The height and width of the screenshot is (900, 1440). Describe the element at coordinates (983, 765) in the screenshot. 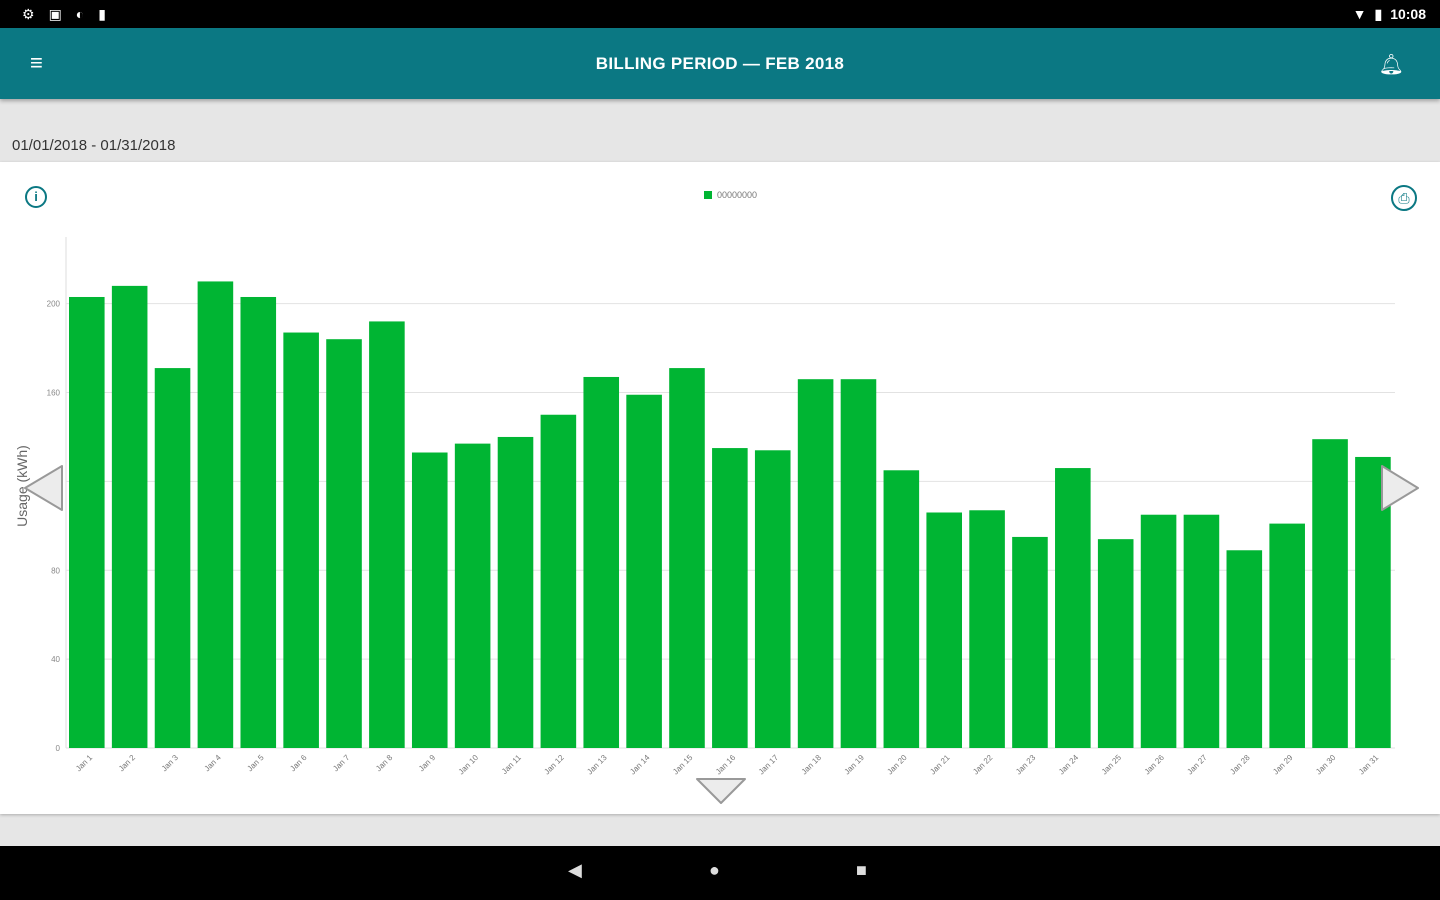

I see `x-tick-label: Jan 22` at that location.